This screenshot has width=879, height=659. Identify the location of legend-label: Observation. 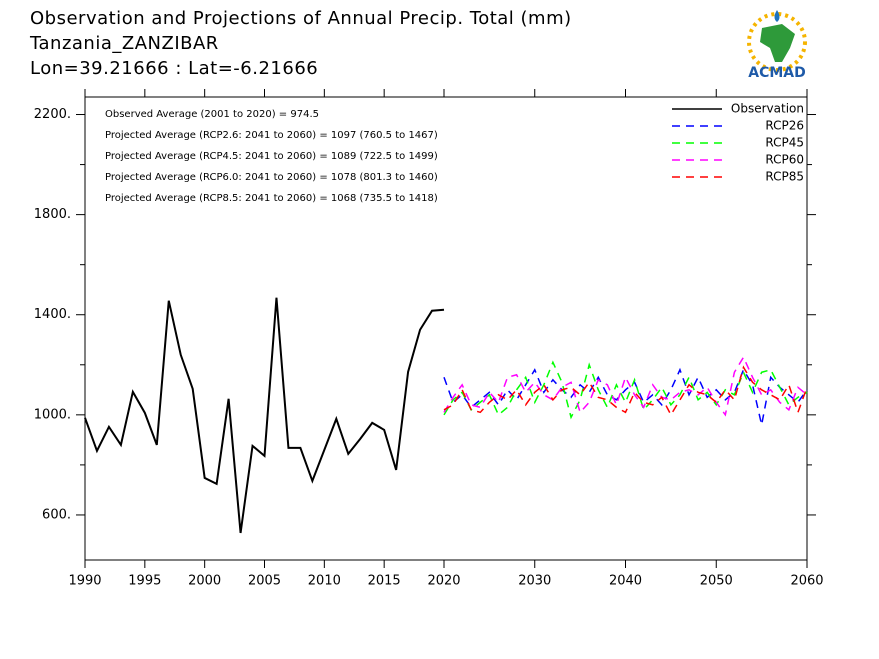
(767, 109).